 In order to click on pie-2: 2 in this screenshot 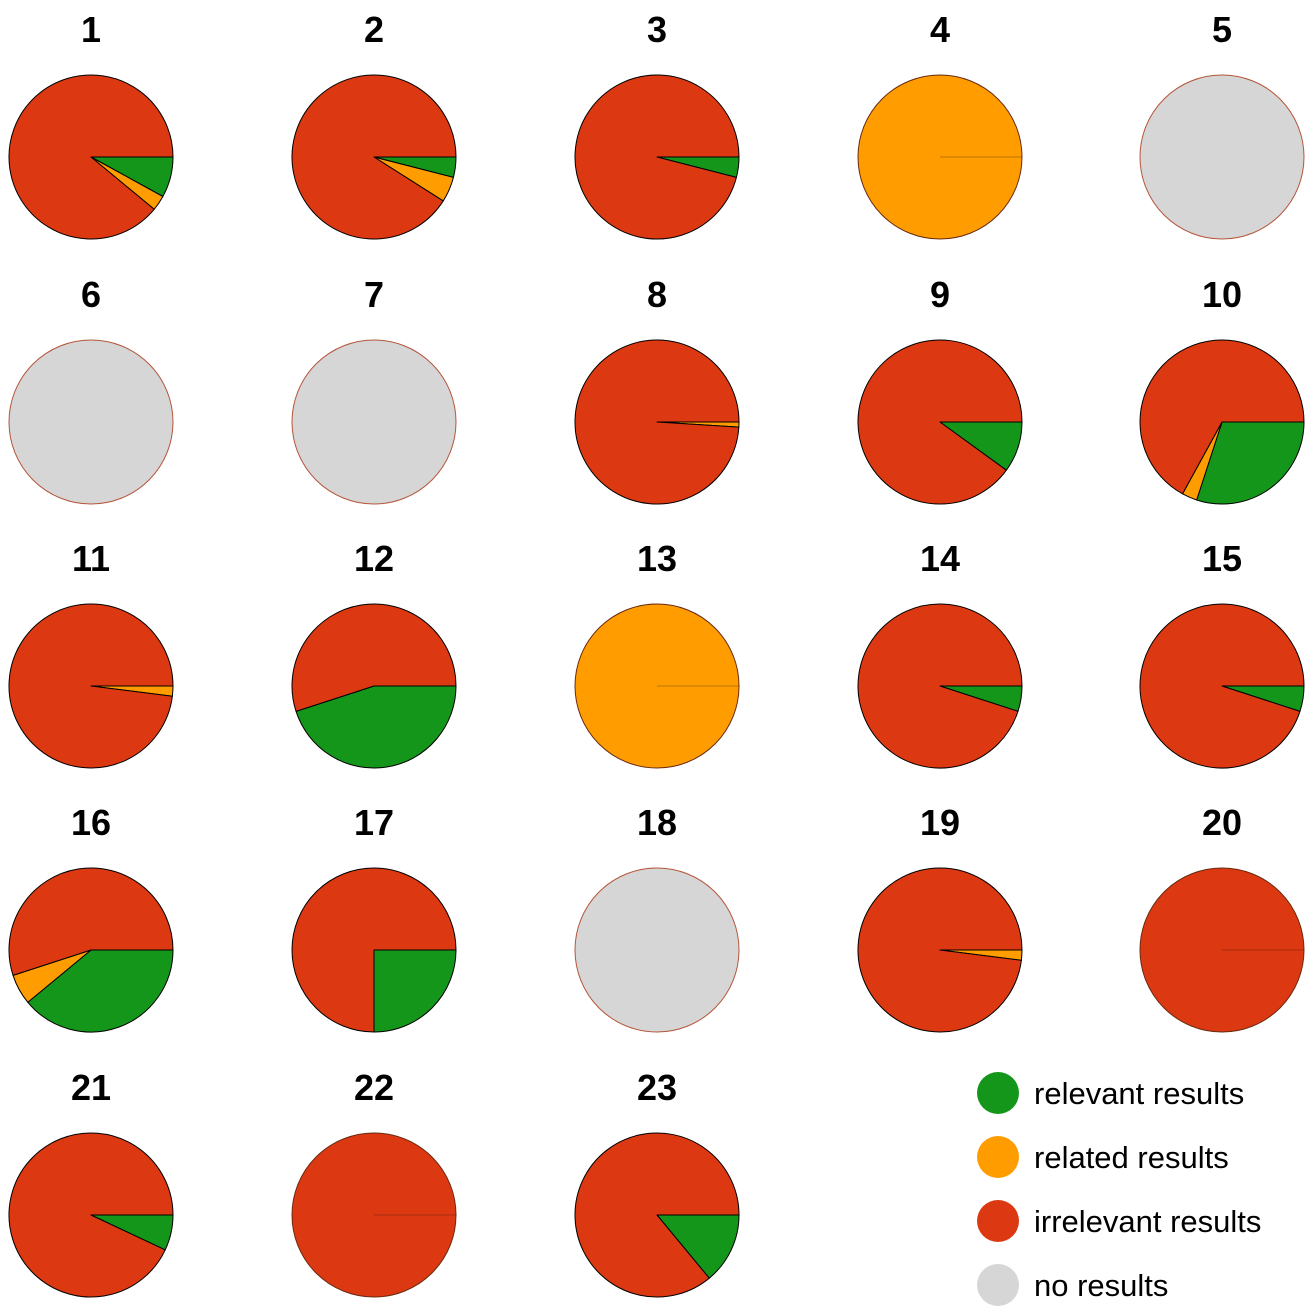, I will do `click(374, 124)`.